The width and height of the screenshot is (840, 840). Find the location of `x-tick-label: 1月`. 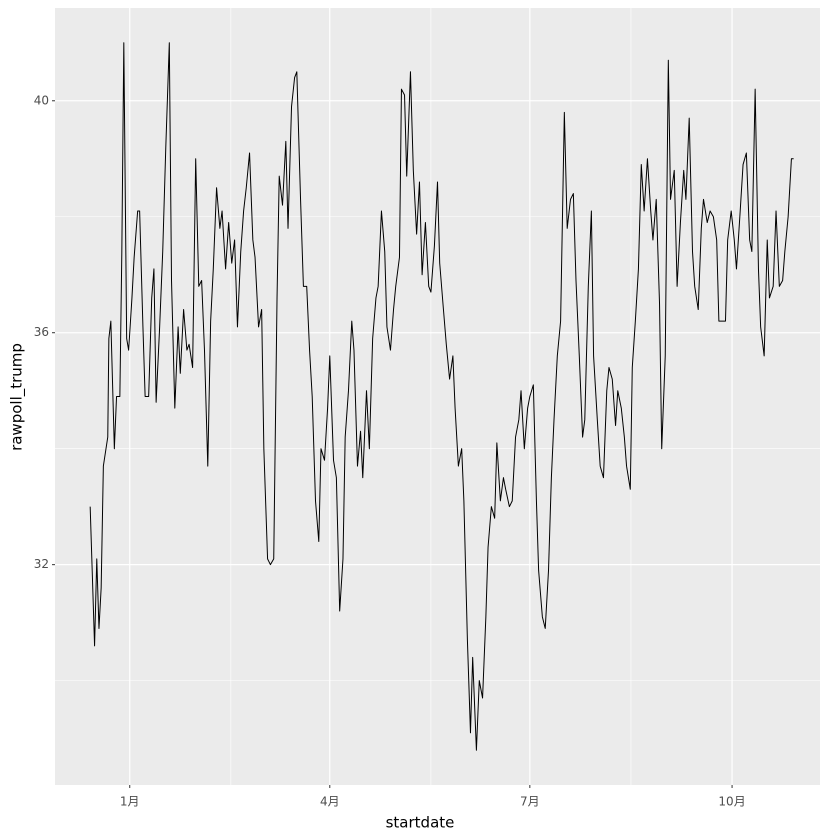

x-tick-label: 1月 is located at coordinates (130, 802).